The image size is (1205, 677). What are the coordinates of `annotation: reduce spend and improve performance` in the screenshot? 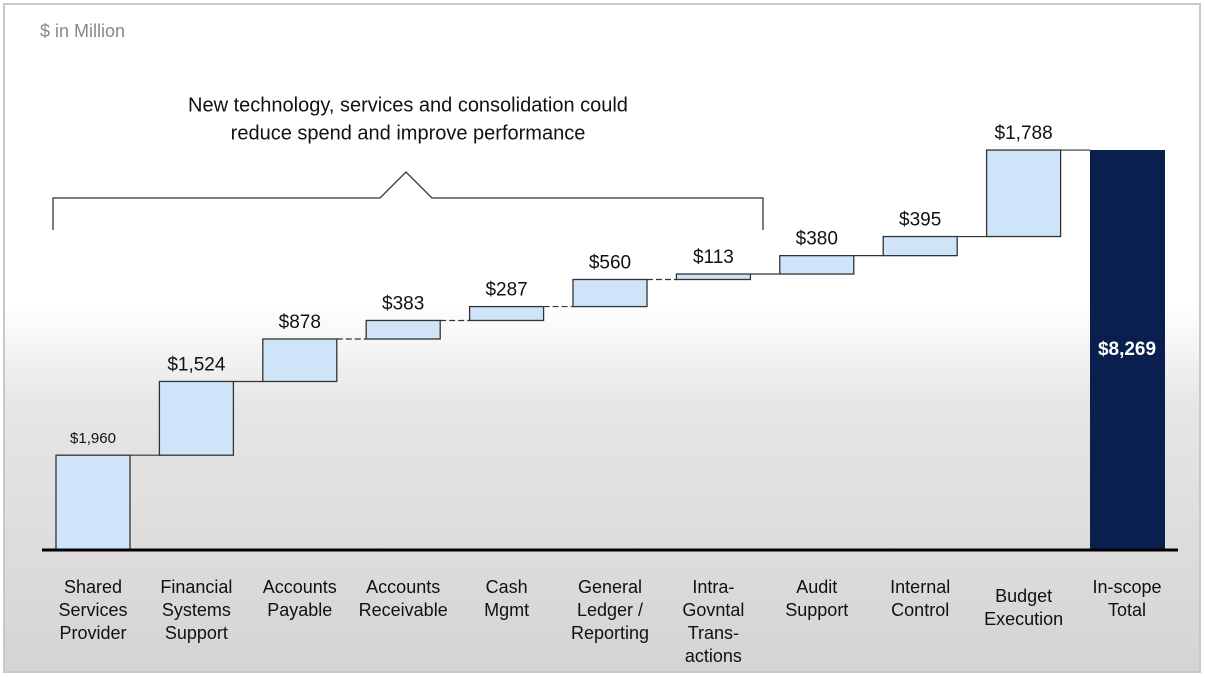 It's located at (408, 133).